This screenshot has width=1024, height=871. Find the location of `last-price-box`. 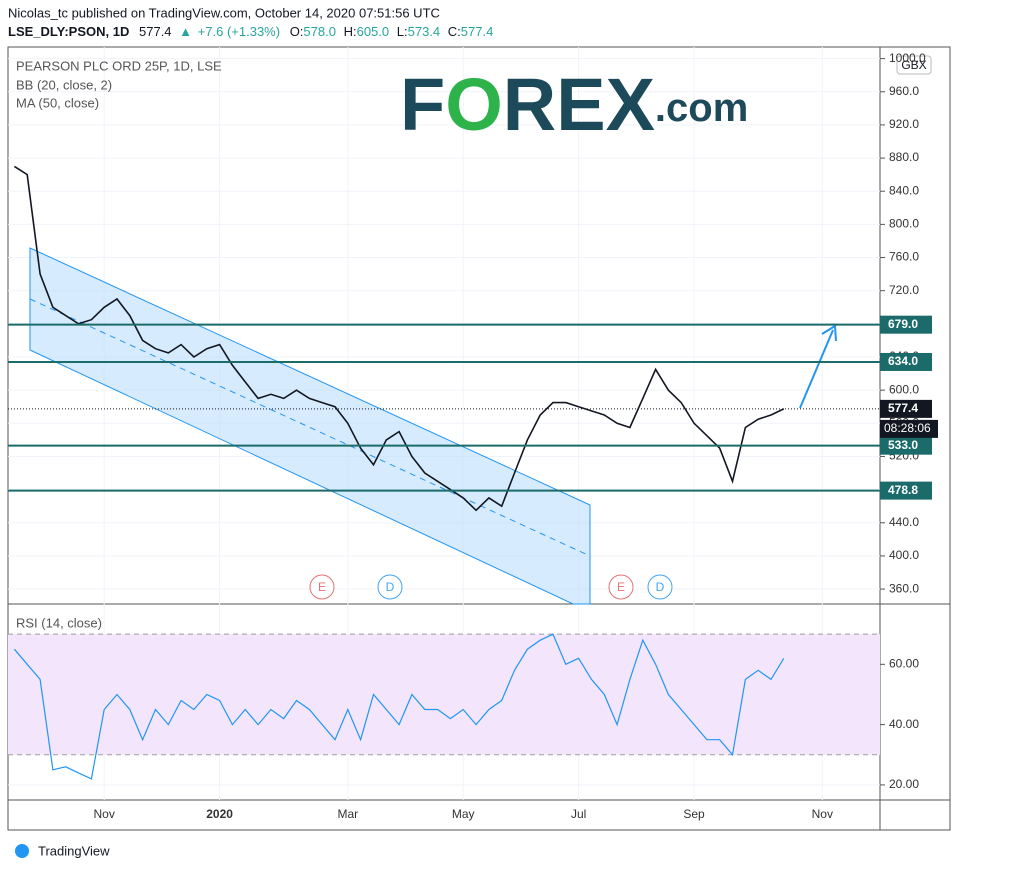

last-price-box is located at coordinates (906, 408).